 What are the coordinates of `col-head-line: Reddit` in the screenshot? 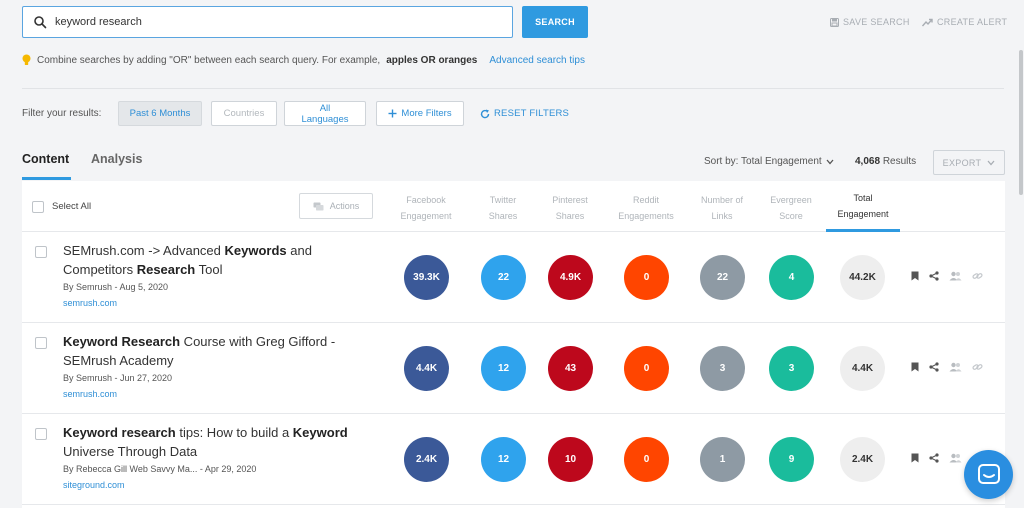 It's located at (645, 200).